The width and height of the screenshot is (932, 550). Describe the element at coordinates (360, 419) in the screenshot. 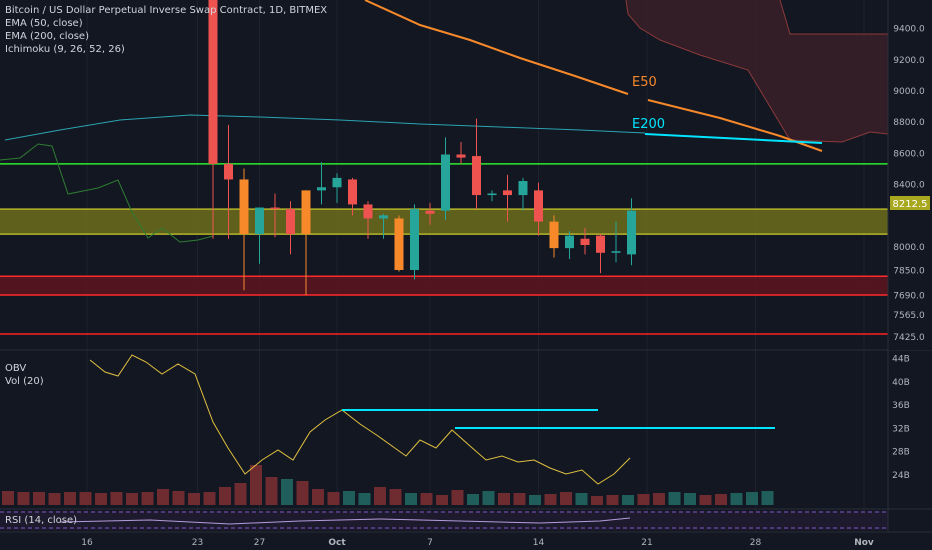

I see `obv-line` at that location.